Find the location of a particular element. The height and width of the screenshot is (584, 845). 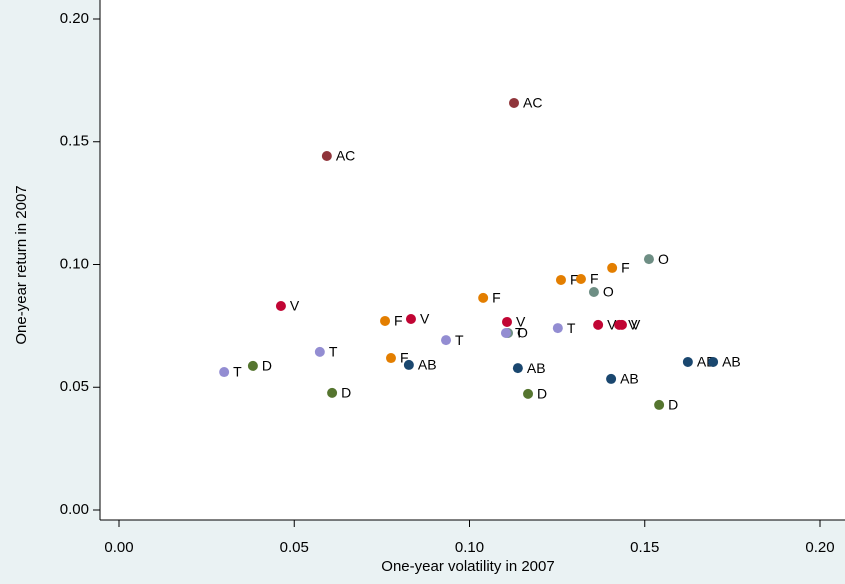

x-tick-label: 0.15 is located at coordinates (644, 547).